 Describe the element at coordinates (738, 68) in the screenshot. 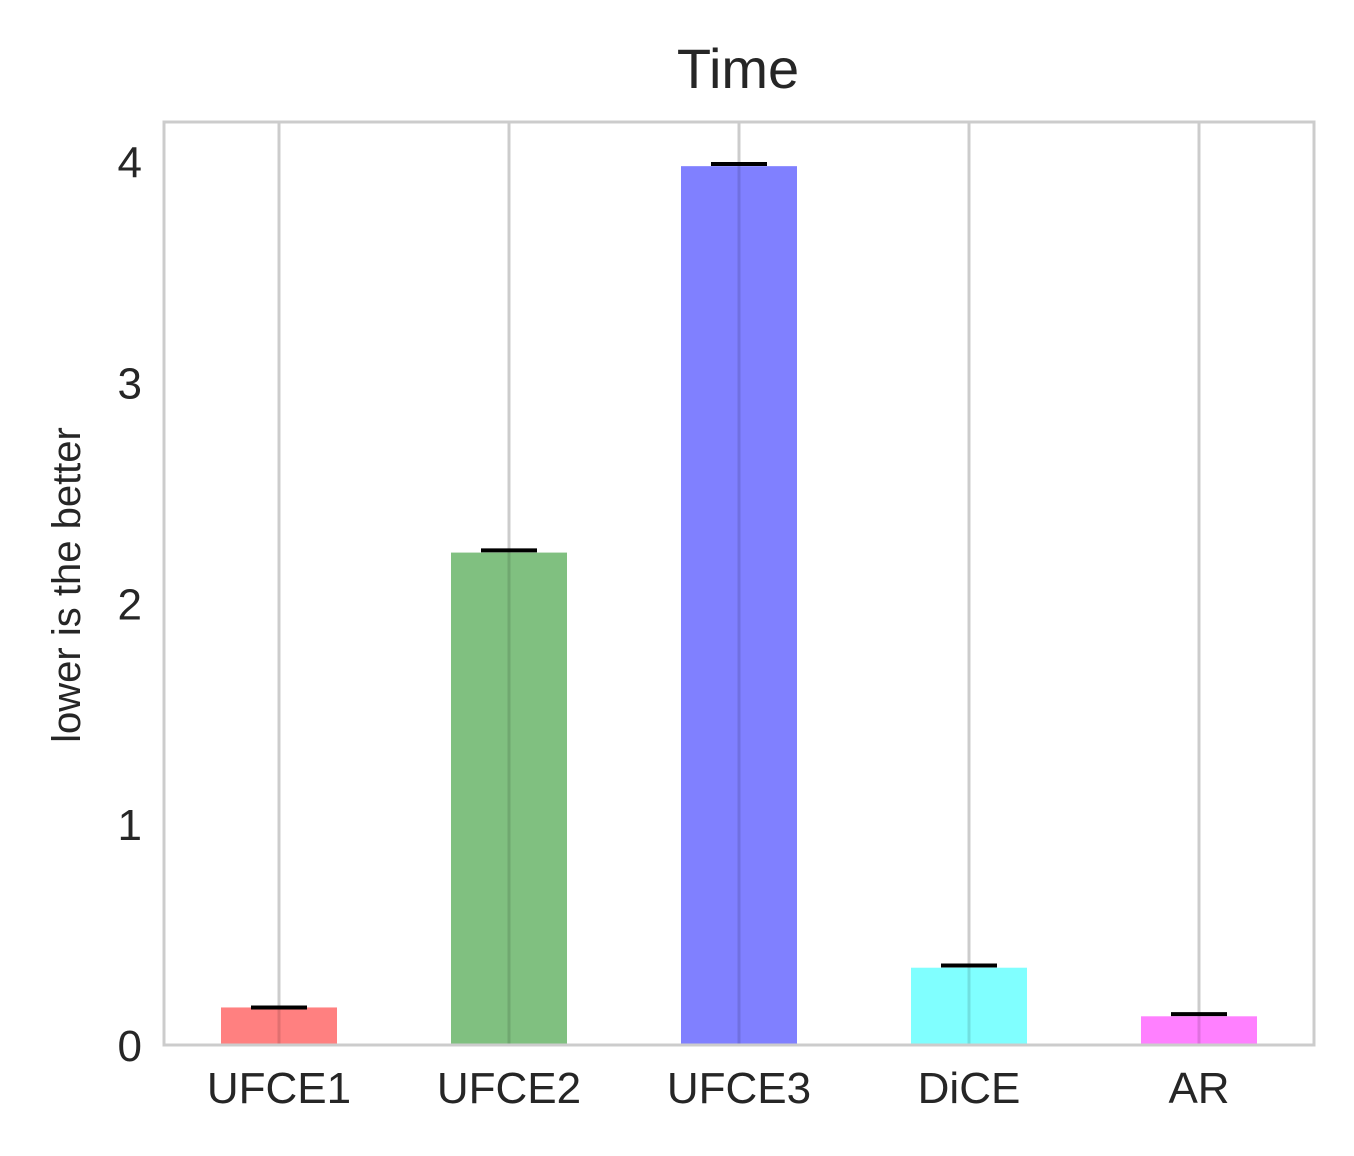

I see `chart-title: Time` at that location.